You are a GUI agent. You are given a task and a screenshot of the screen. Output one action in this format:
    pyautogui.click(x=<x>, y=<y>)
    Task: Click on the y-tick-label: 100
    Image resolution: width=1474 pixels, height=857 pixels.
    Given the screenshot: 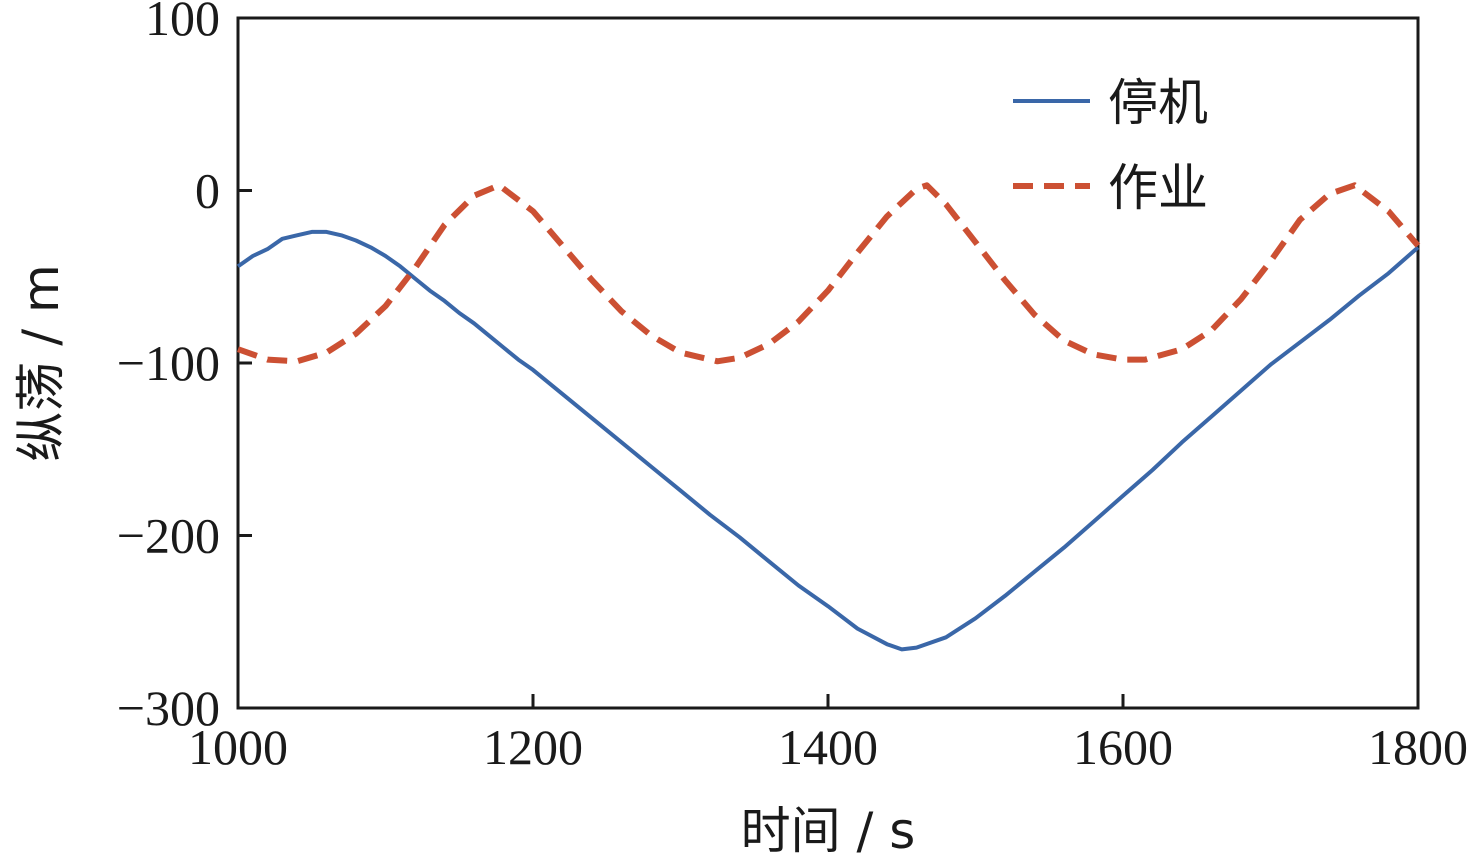 What is the action you would take?
    pyautogui.click(x=182, y=23)
    